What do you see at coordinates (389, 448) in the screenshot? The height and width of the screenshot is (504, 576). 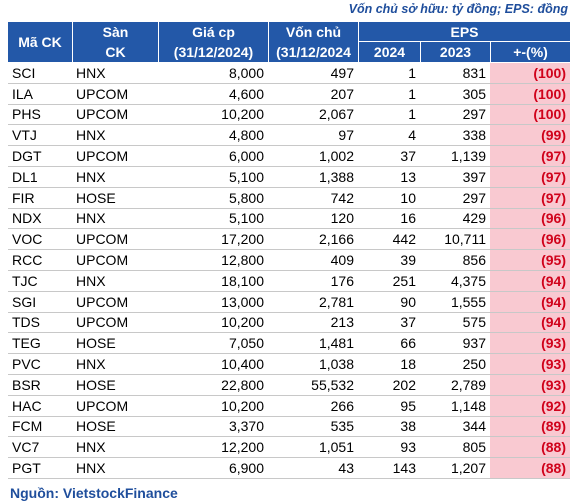 I see `table-cell: 93` at bounding box center [389, 448].